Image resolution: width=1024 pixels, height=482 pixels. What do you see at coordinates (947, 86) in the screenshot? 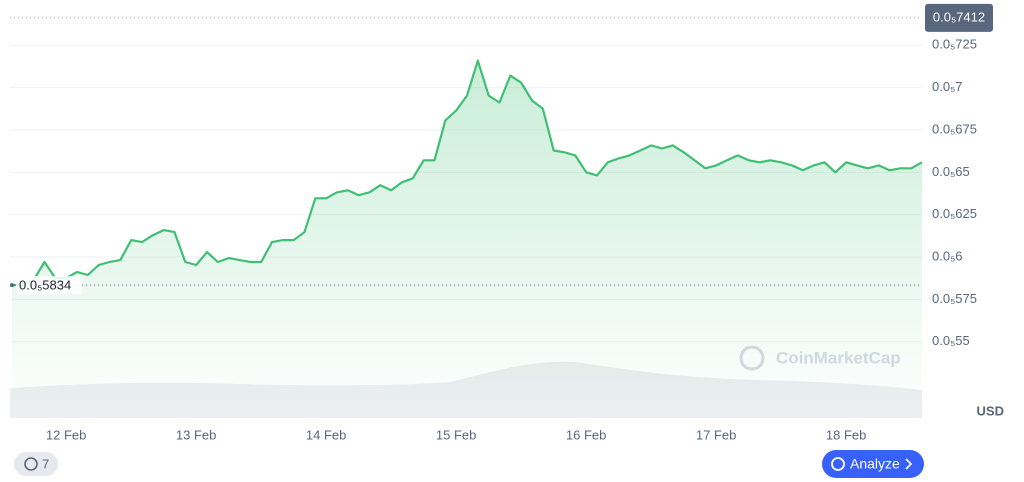
I see `y-tick-label: 0.0₅7` at bounding box center [947, 86].